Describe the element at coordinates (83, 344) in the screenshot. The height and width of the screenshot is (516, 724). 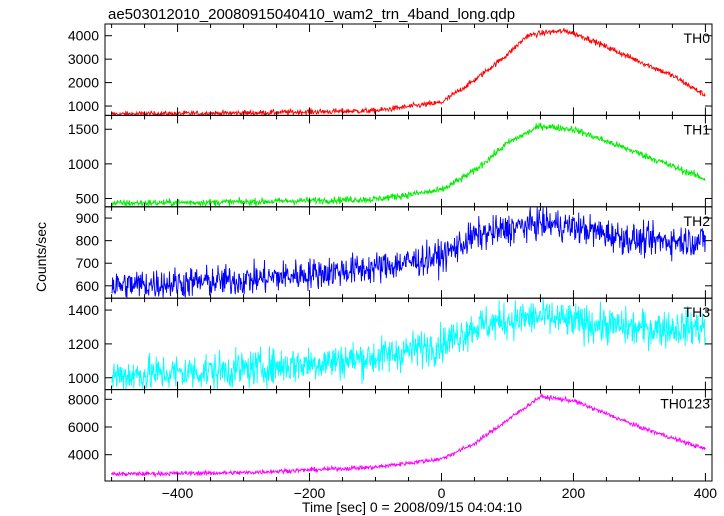
I see `y-tick-label: 1200` at that location.